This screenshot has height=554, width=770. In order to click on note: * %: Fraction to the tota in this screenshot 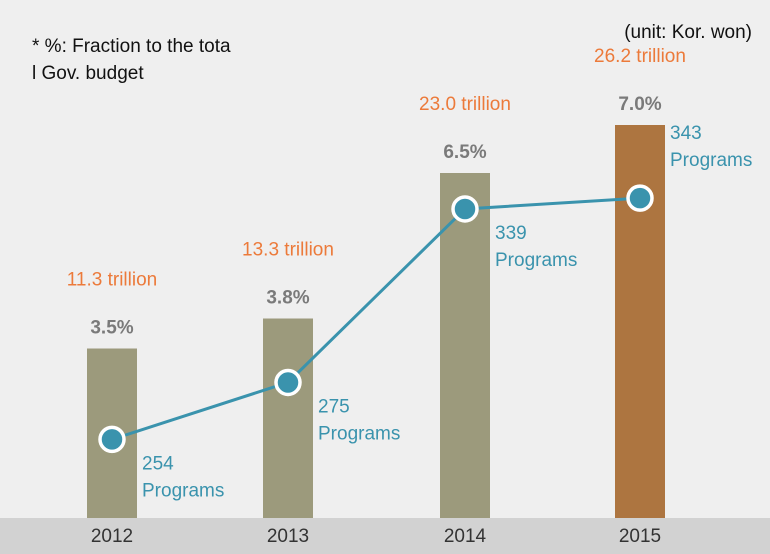, I will do `click(131, 46)`.